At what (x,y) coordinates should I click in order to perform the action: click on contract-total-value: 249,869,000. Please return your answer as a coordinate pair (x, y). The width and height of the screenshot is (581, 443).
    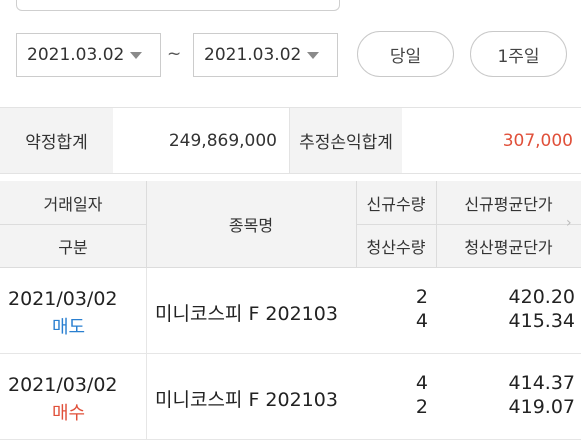
    Looking at the image, I should click on (201, 140).